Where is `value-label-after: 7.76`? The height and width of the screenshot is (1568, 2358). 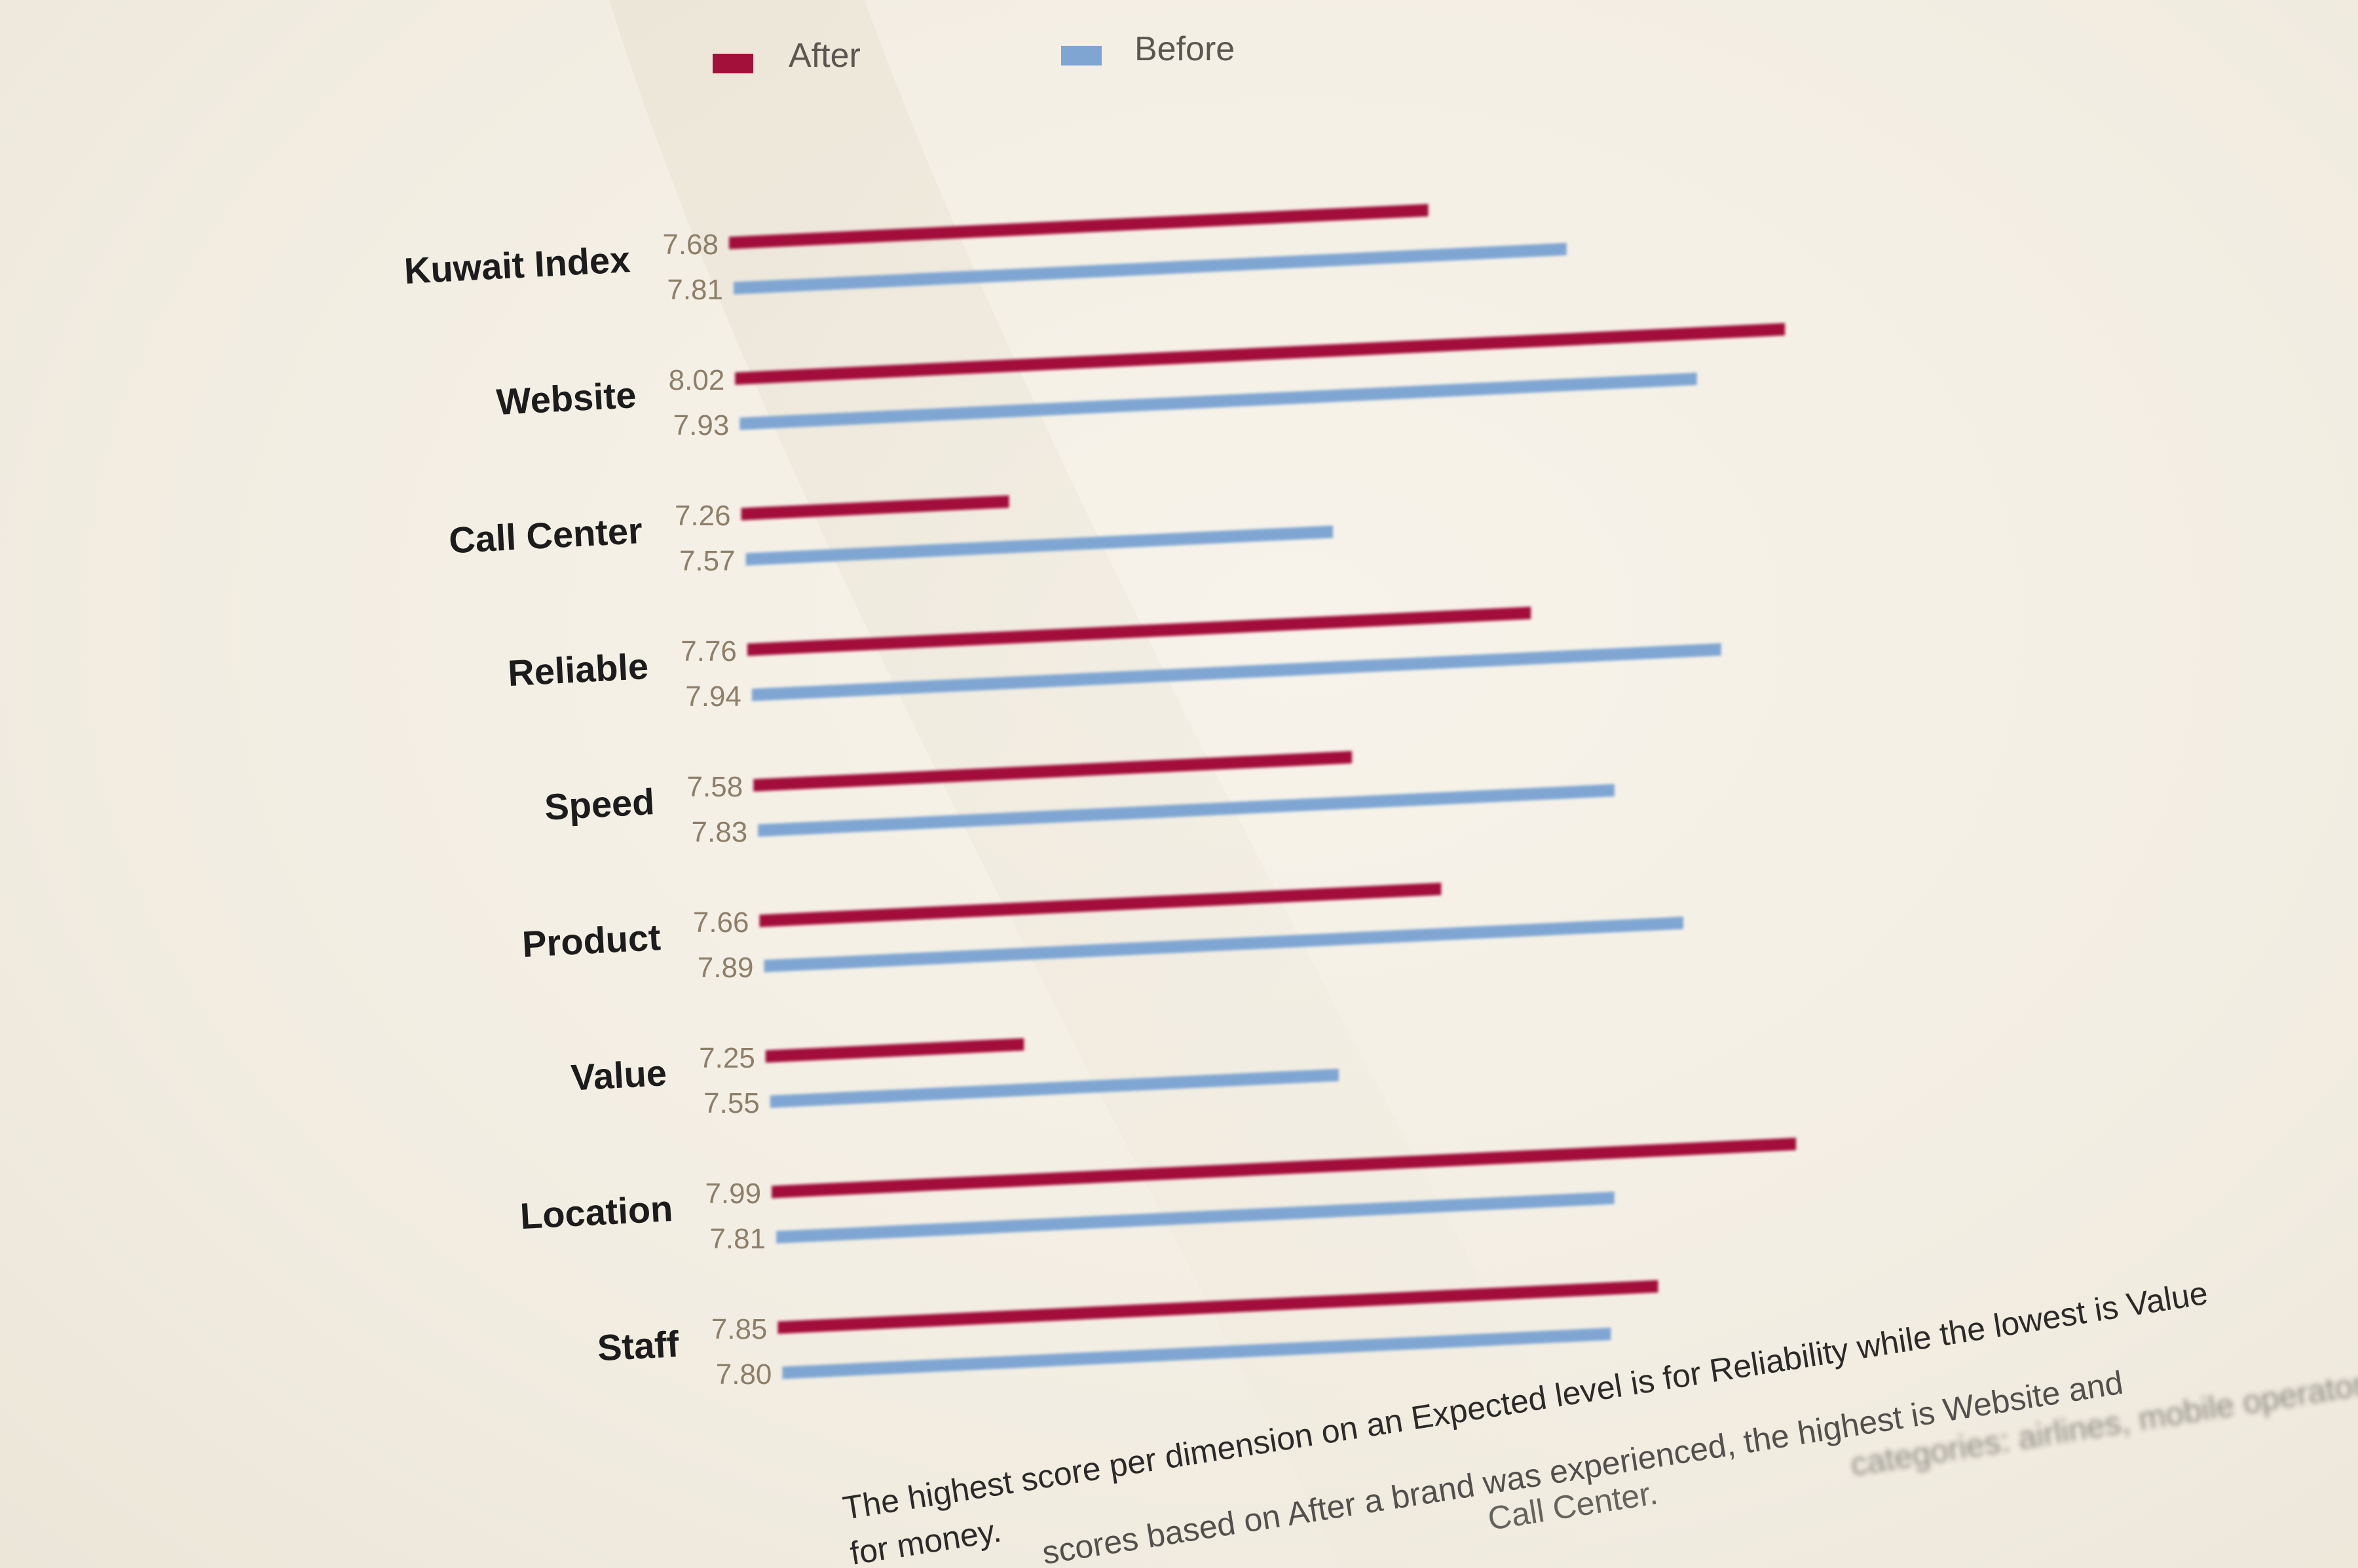
value-label-after: 7.76 is located at coordinates (709, 651).